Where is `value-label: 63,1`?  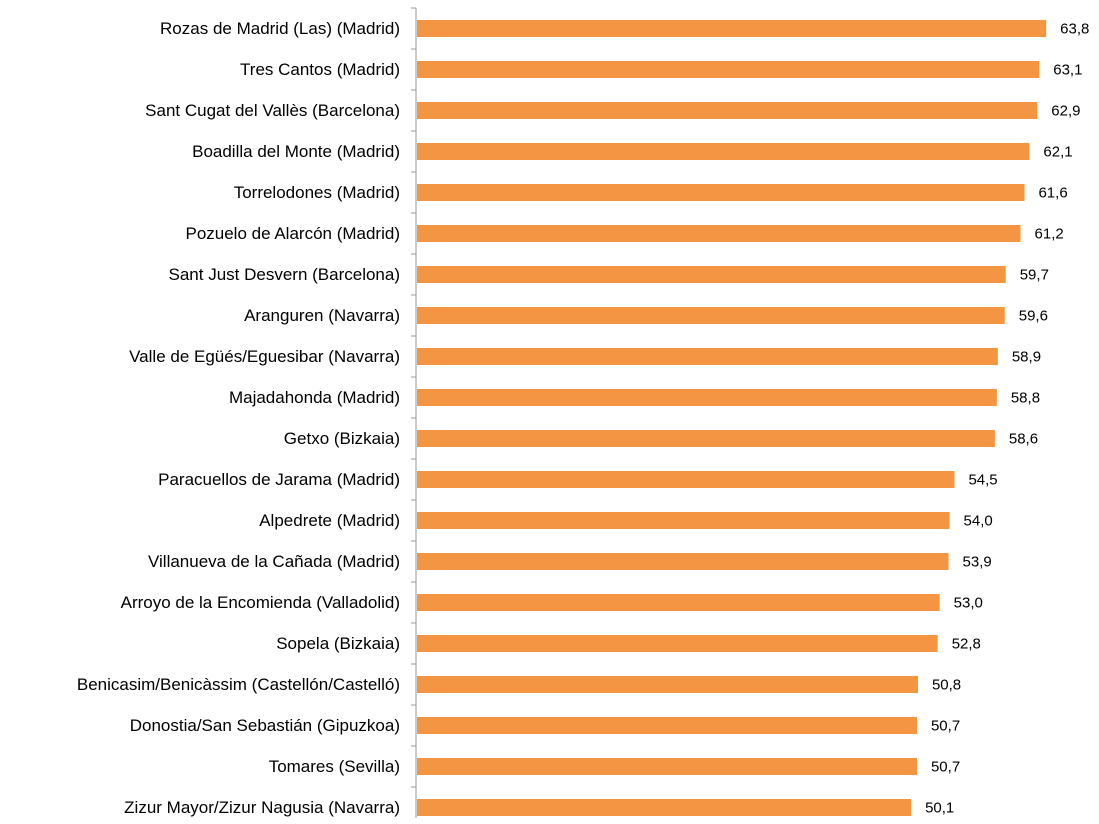 value-label: 63,1 is located at coordinates (1067, 69).